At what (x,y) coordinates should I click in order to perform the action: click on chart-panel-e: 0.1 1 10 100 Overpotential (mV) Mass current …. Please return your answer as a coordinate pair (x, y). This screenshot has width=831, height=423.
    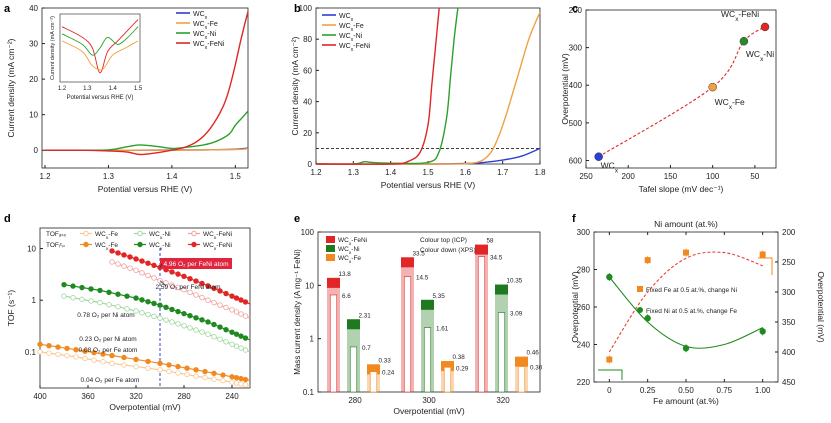
    Looking at the image, I should click on (418, 322).